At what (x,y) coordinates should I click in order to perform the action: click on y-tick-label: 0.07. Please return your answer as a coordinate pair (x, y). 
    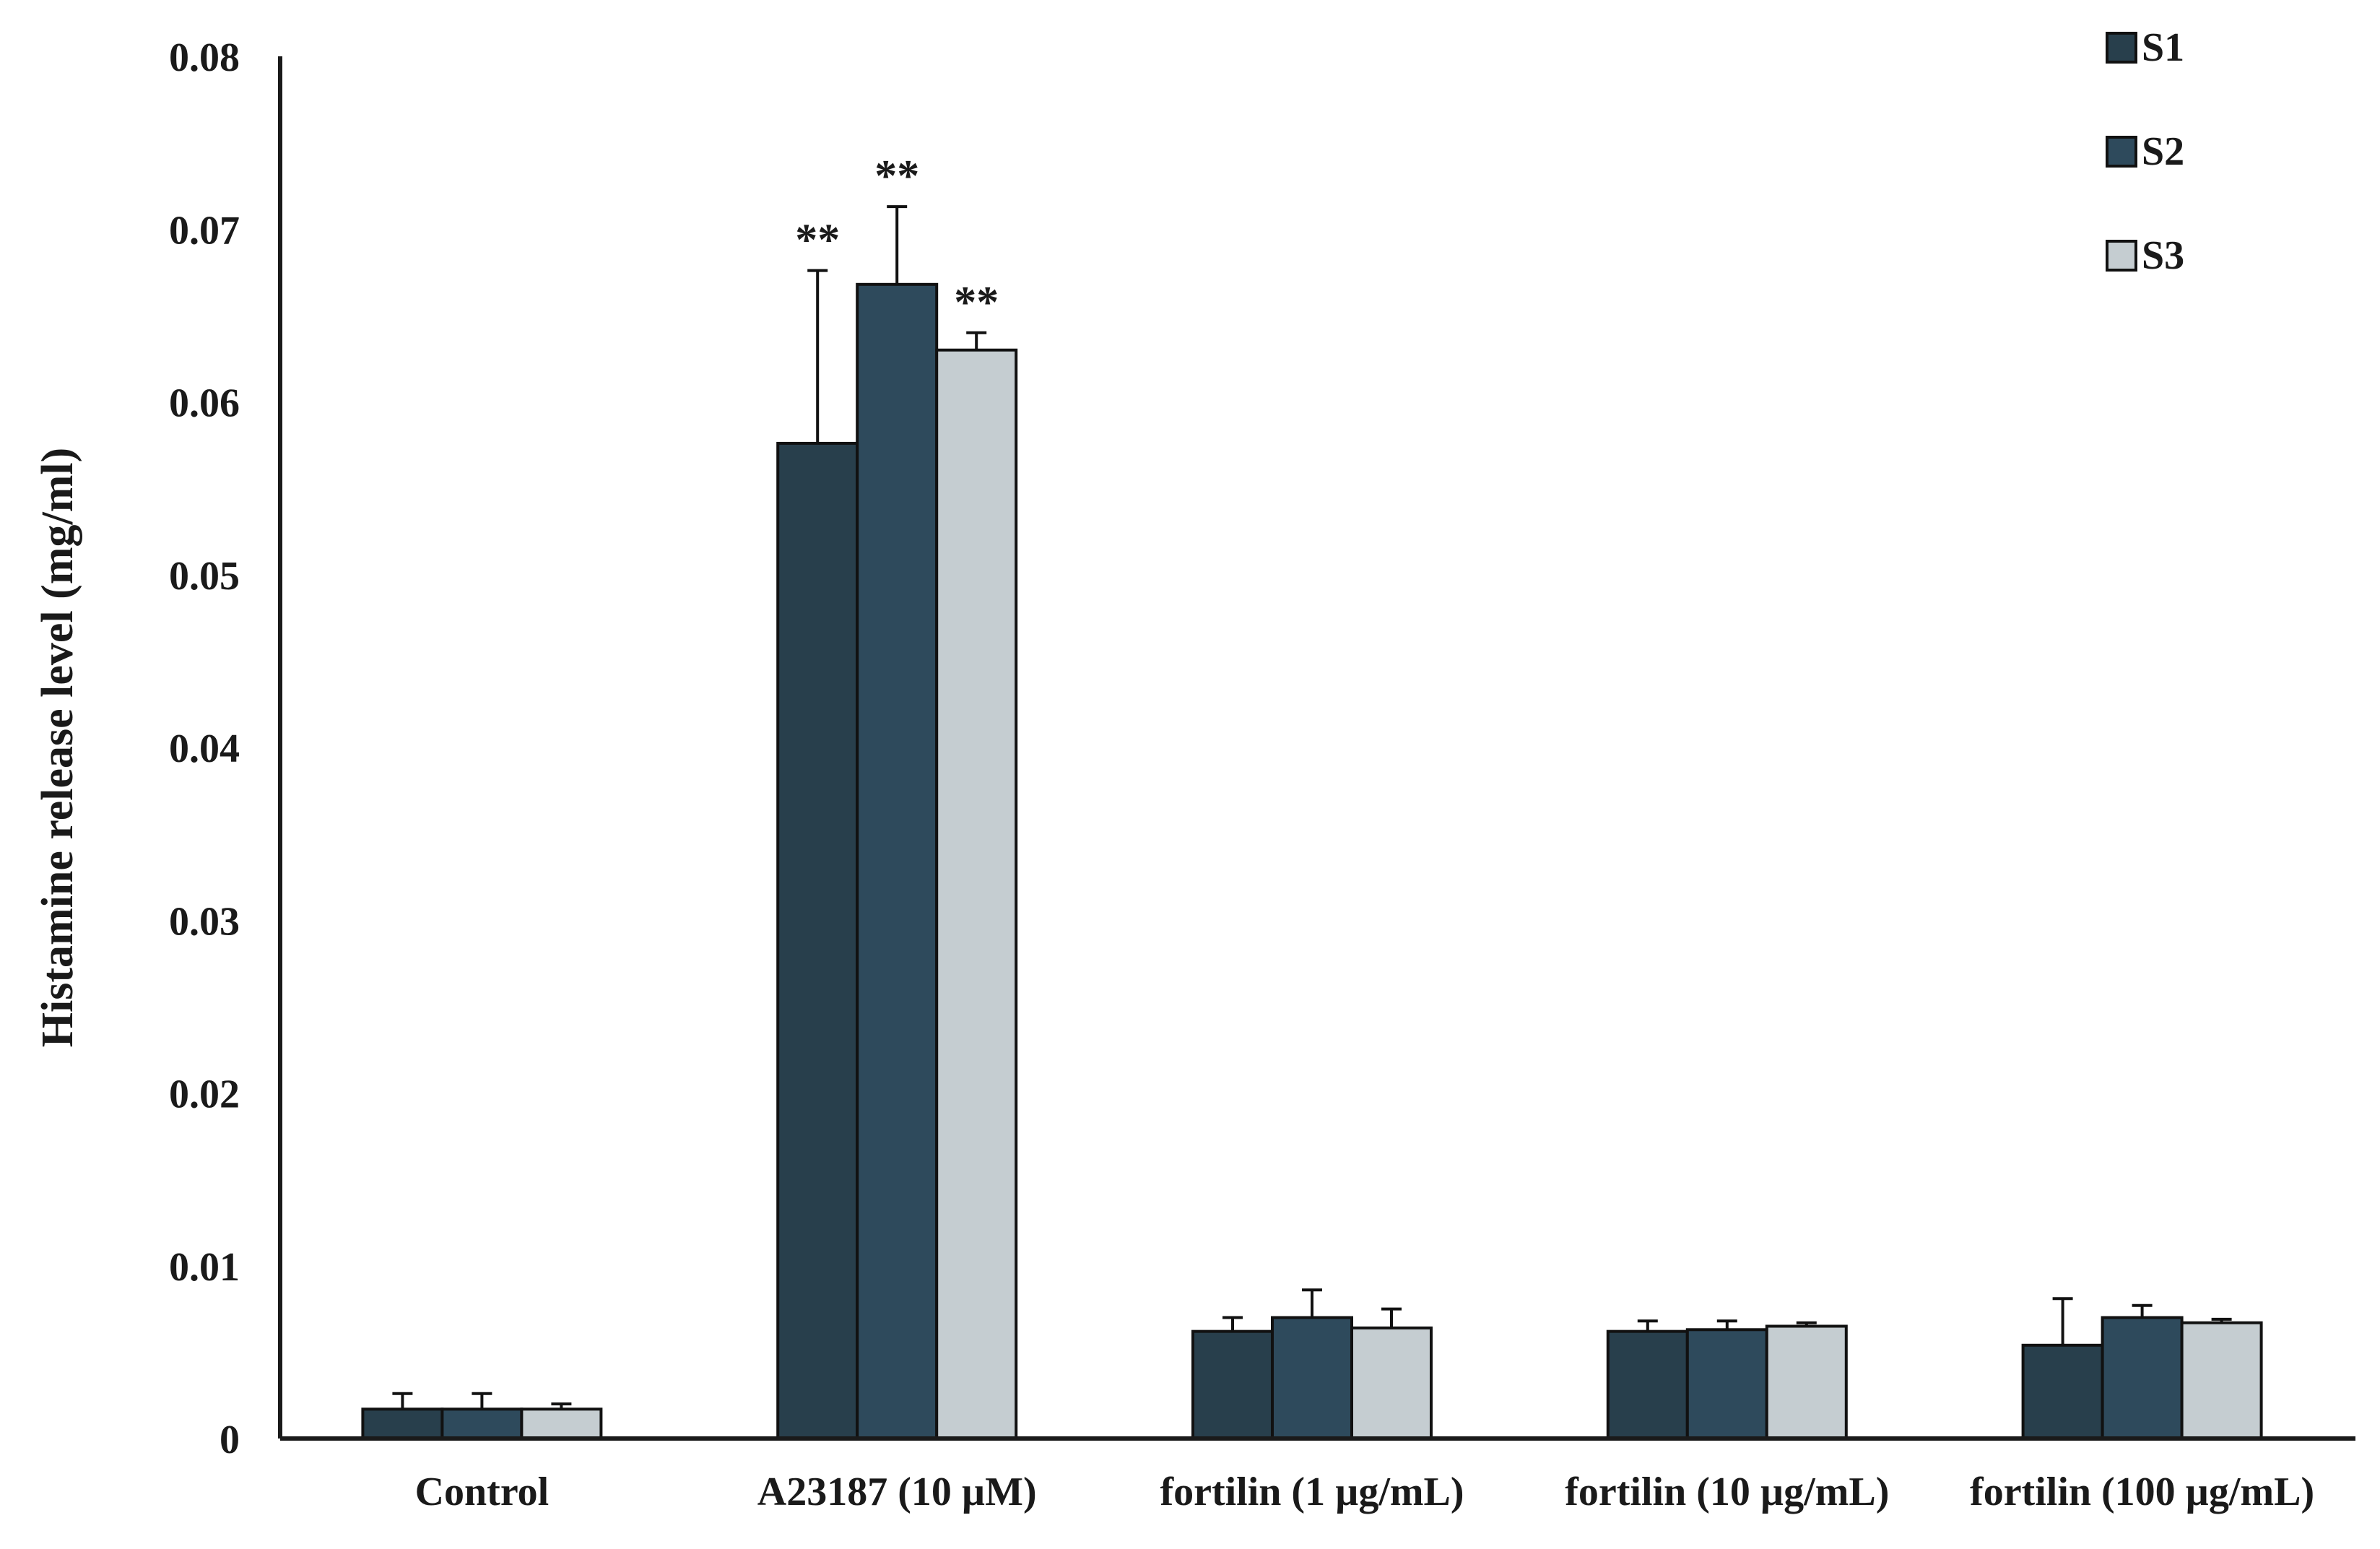
    Looking at the image, I should click on (204, 230).